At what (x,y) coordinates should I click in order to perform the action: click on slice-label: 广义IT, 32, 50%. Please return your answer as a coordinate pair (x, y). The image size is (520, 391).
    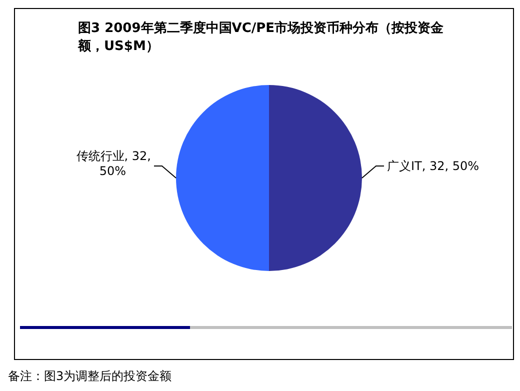
    Looking at the image, I should click on (433, 166).